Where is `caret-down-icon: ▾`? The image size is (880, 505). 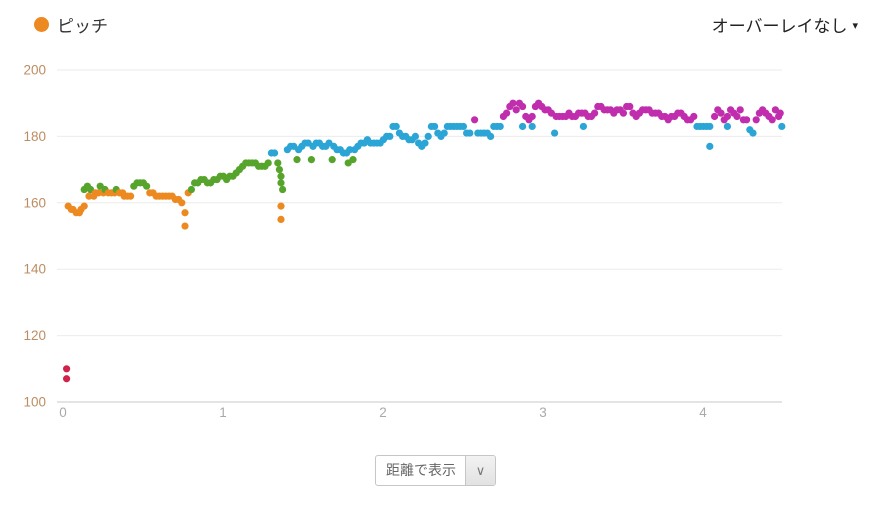 caret-down-icon: ▾ is located at coordinates (855, 26).